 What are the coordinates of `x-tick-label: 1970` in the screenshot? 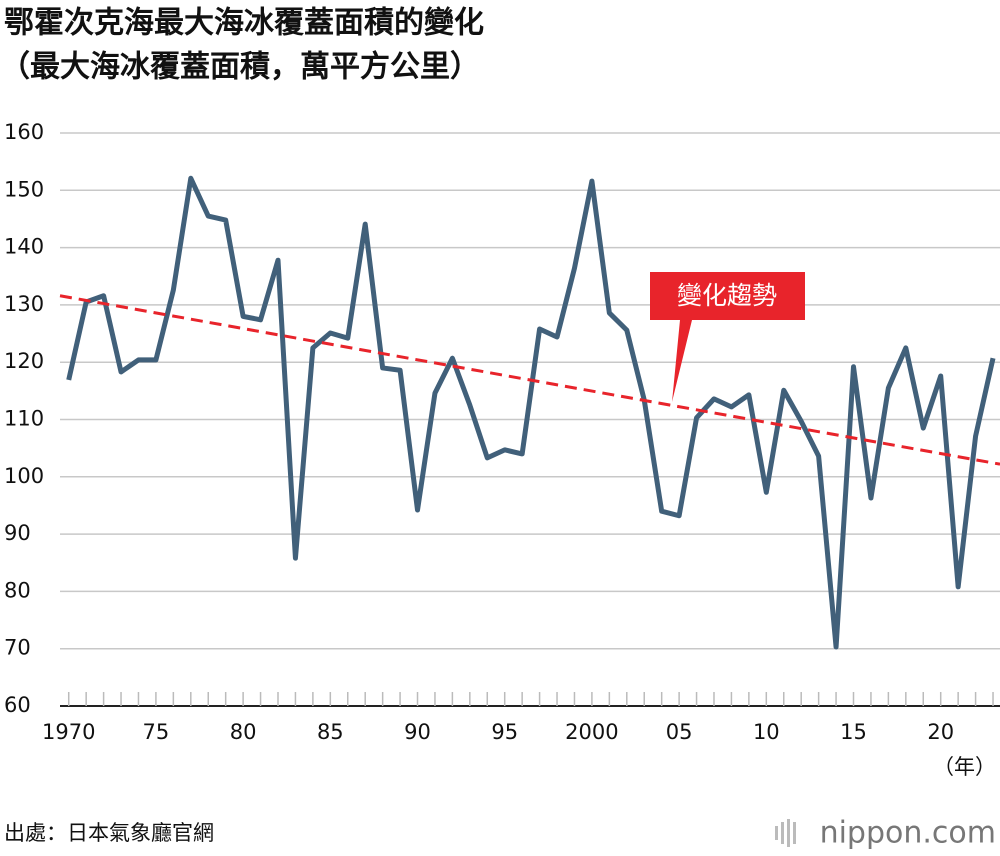 It's located at (68, 732).